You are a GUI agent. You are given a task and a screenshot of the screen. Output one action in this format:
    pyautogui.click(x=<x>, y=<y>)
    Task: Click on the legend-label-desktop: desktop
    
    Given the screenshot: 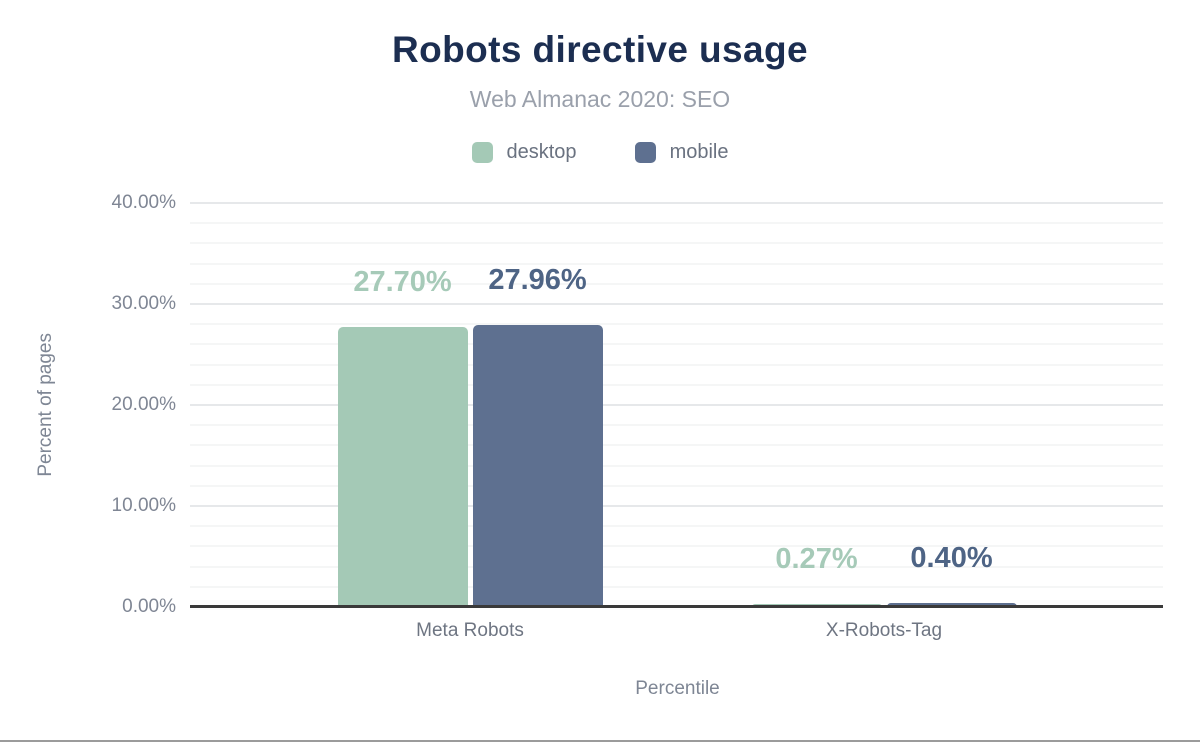 What is the action you would take?
    pyautogui.click(x=541, y=152)
    